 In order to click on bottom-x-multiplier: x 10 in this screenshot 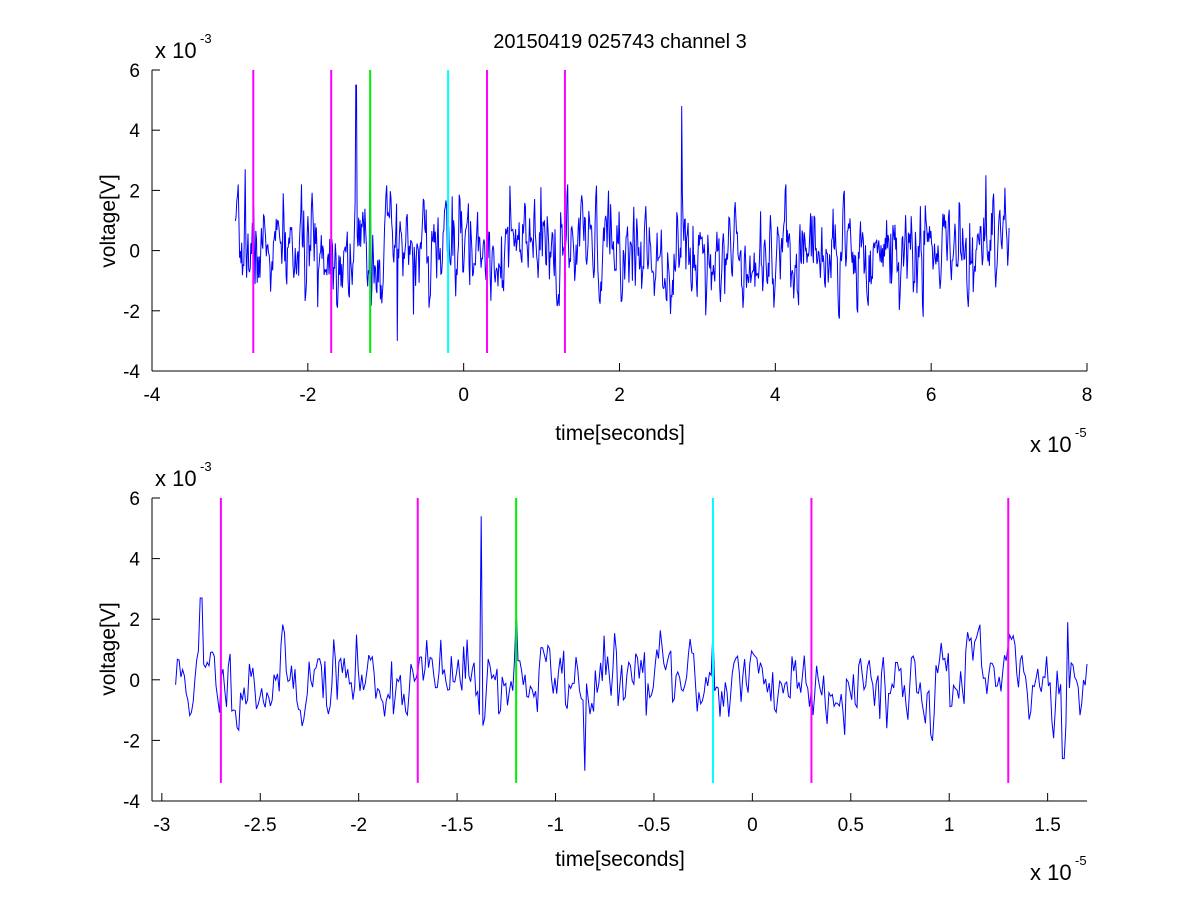, I will do `click(1051, 872)`.